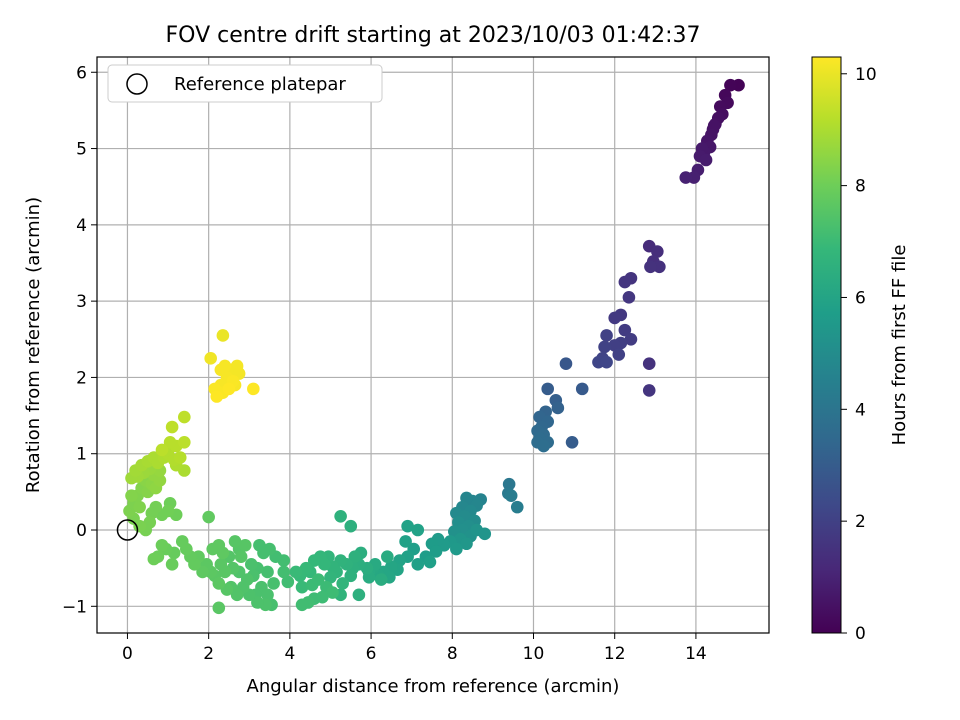 Image resolution: width=960 pixels, height=720 pixels. I want to click on colorbar-tick-label: 2, so click(860, 522).